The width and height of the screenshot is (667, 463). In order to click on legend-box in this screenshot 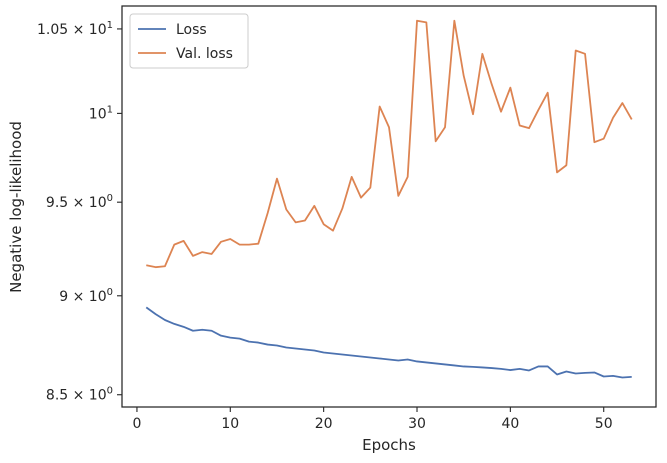, I will do `click(189, 41)`.